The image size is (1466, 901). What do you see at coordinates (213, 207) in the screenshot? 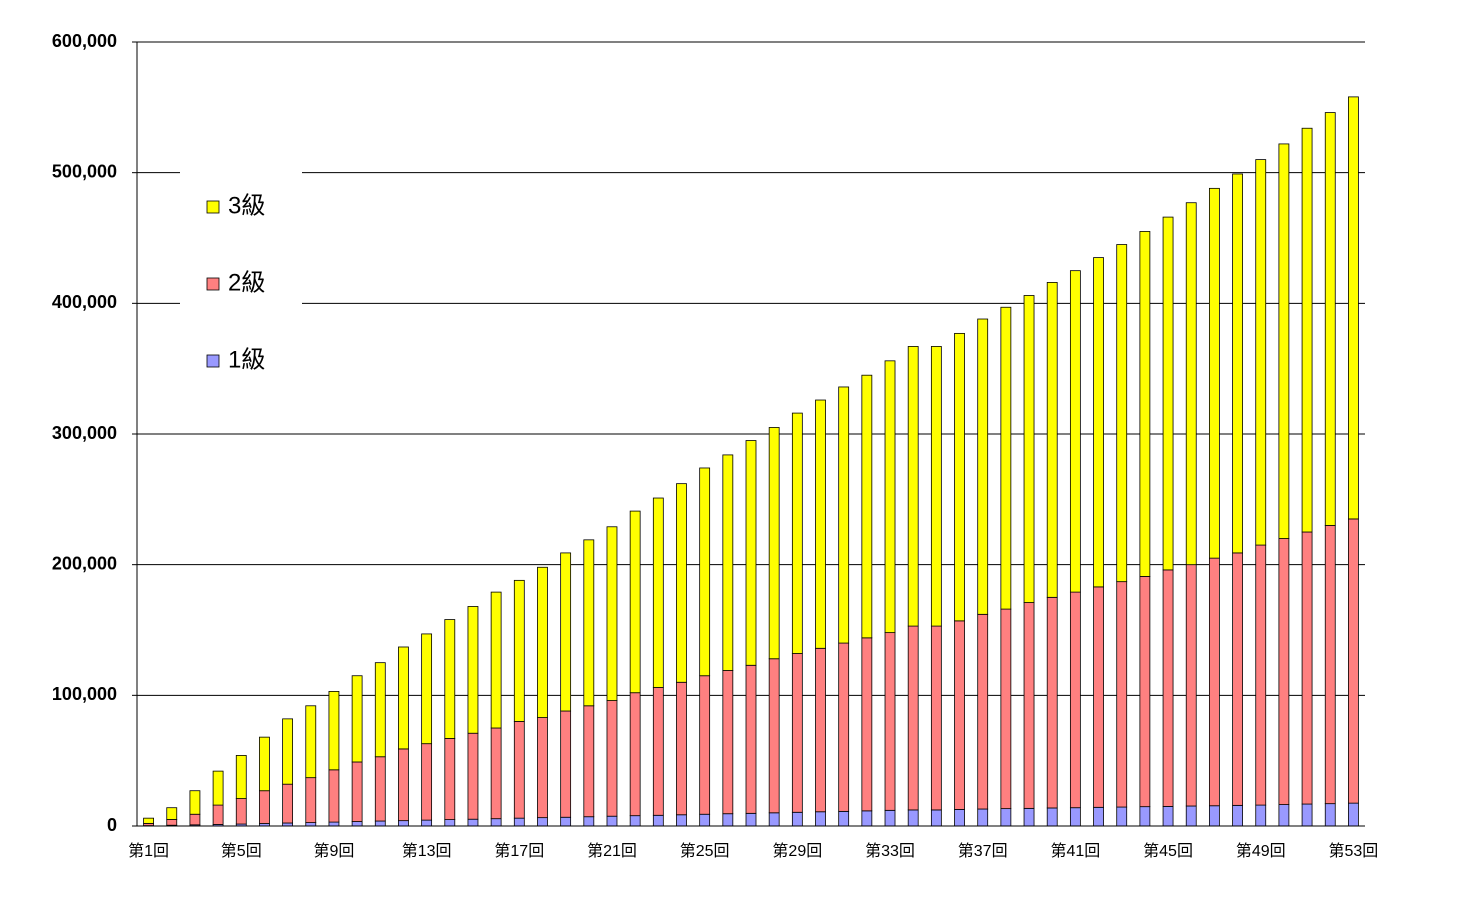
I see `legend-swatch` at bounding box center [213, 207].